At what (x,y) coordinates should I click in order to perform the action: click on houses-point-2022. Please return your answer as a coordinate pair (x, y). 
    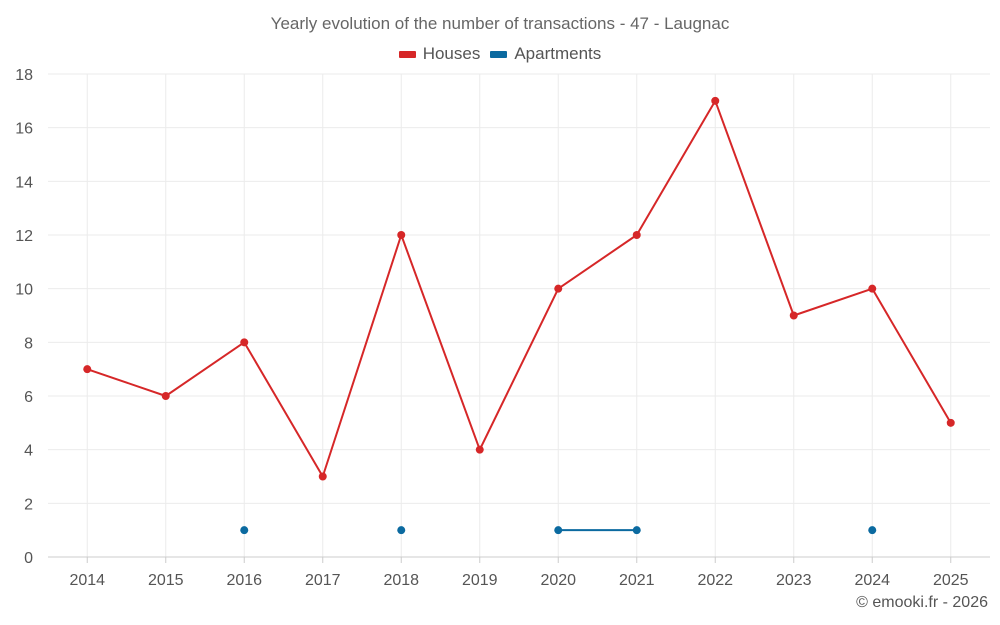
    Looking at the image, I should click on (715, 100).